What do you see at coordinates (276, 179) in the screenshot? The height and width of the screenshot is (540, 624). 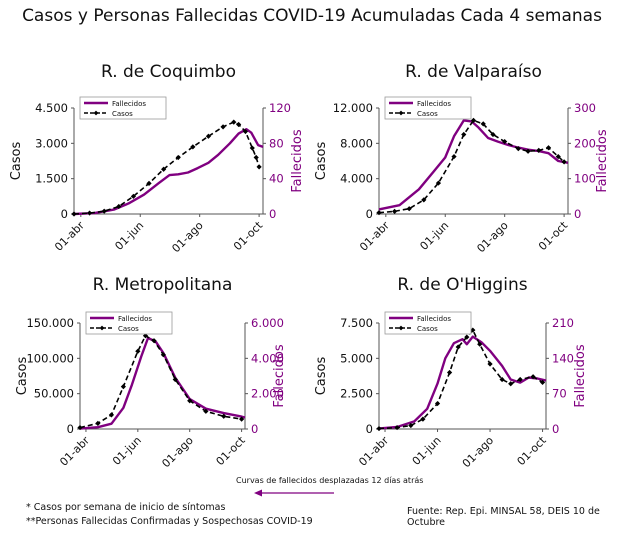 I see `y-tick-label-right: 40` at bounding box center [276, 179].